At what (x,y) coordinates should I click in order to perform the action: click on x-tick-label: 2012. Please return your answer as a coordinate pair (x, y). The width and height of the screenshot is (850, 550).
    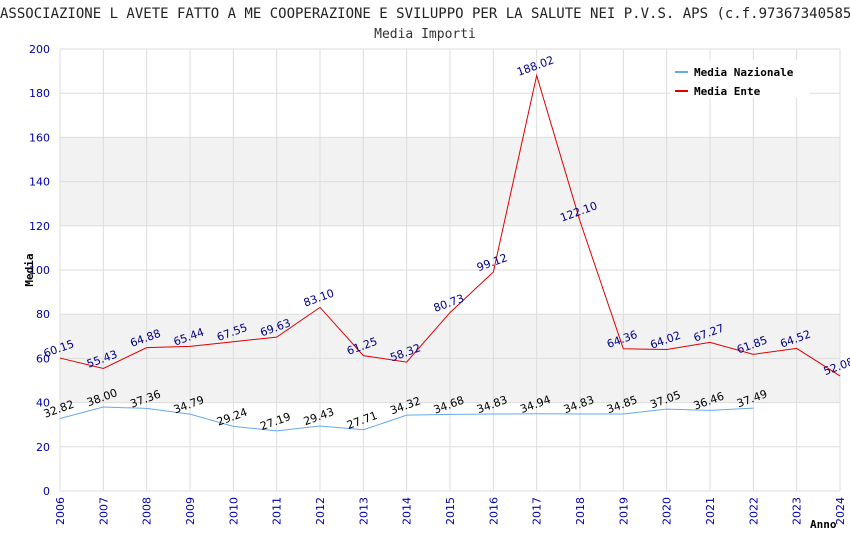
    Looking at the image, I should click on (320, 511).